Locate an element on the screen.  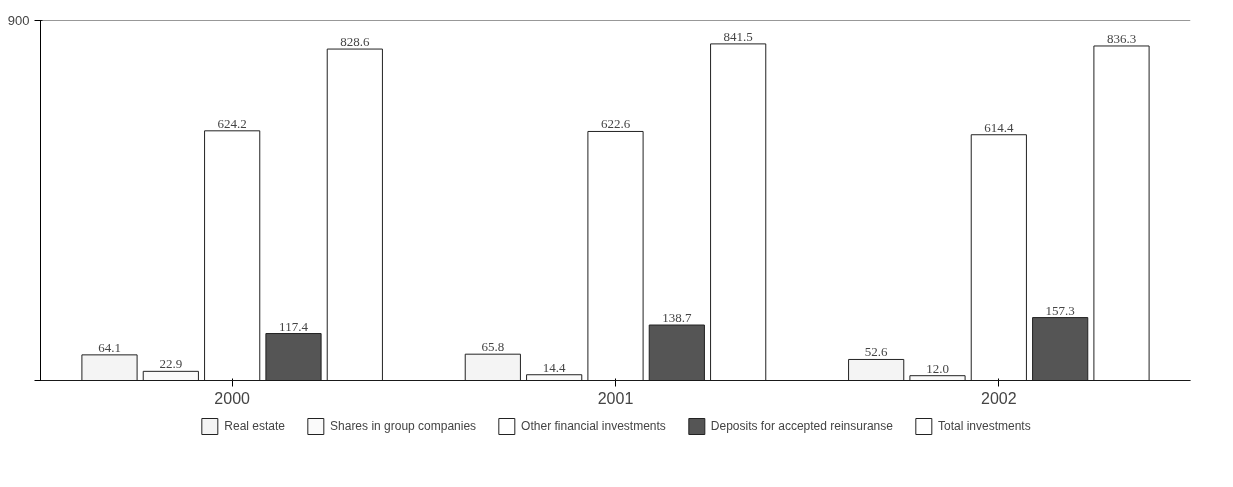
data-label: 841.5 is located at coordinates (738, 36).